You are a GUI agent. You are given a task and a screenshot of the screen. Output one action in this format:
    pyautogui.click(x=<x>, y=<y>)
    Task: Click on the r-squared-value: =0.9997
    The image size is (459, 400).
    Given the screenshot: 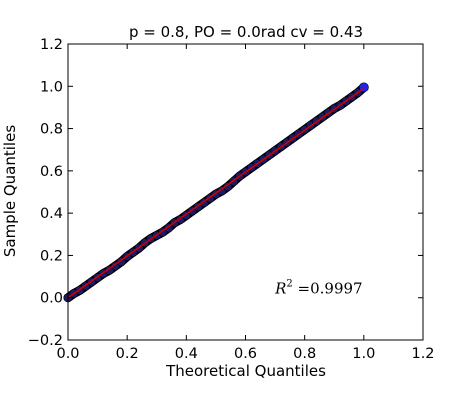 What is the action you would take?
    pyautogui.click(x=328, y=288)
    